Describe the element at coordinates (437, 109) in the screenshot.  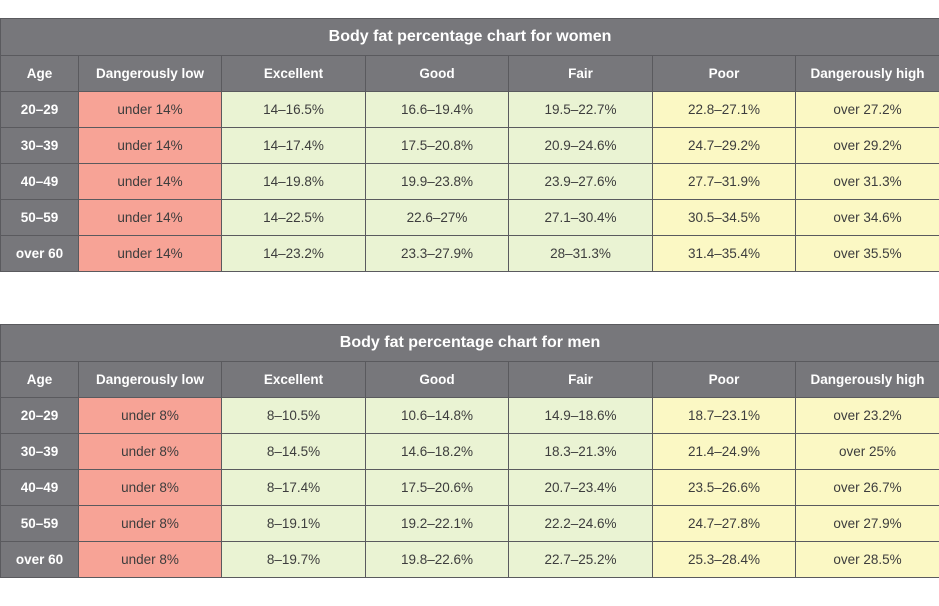
I see `table-cell: 16.6–19.4%` at that location.